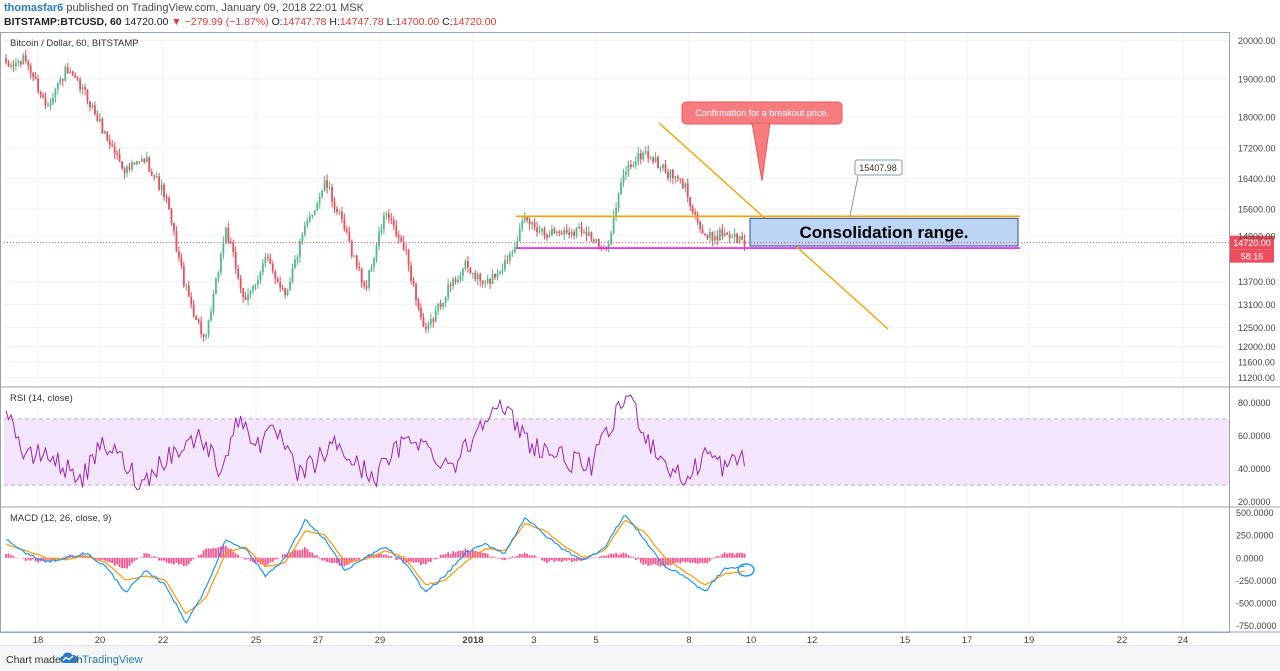 The width and height of the screenshot is (1280, 671). I want to click on macd-tick-label: -500.0000, so click(1256, 603).